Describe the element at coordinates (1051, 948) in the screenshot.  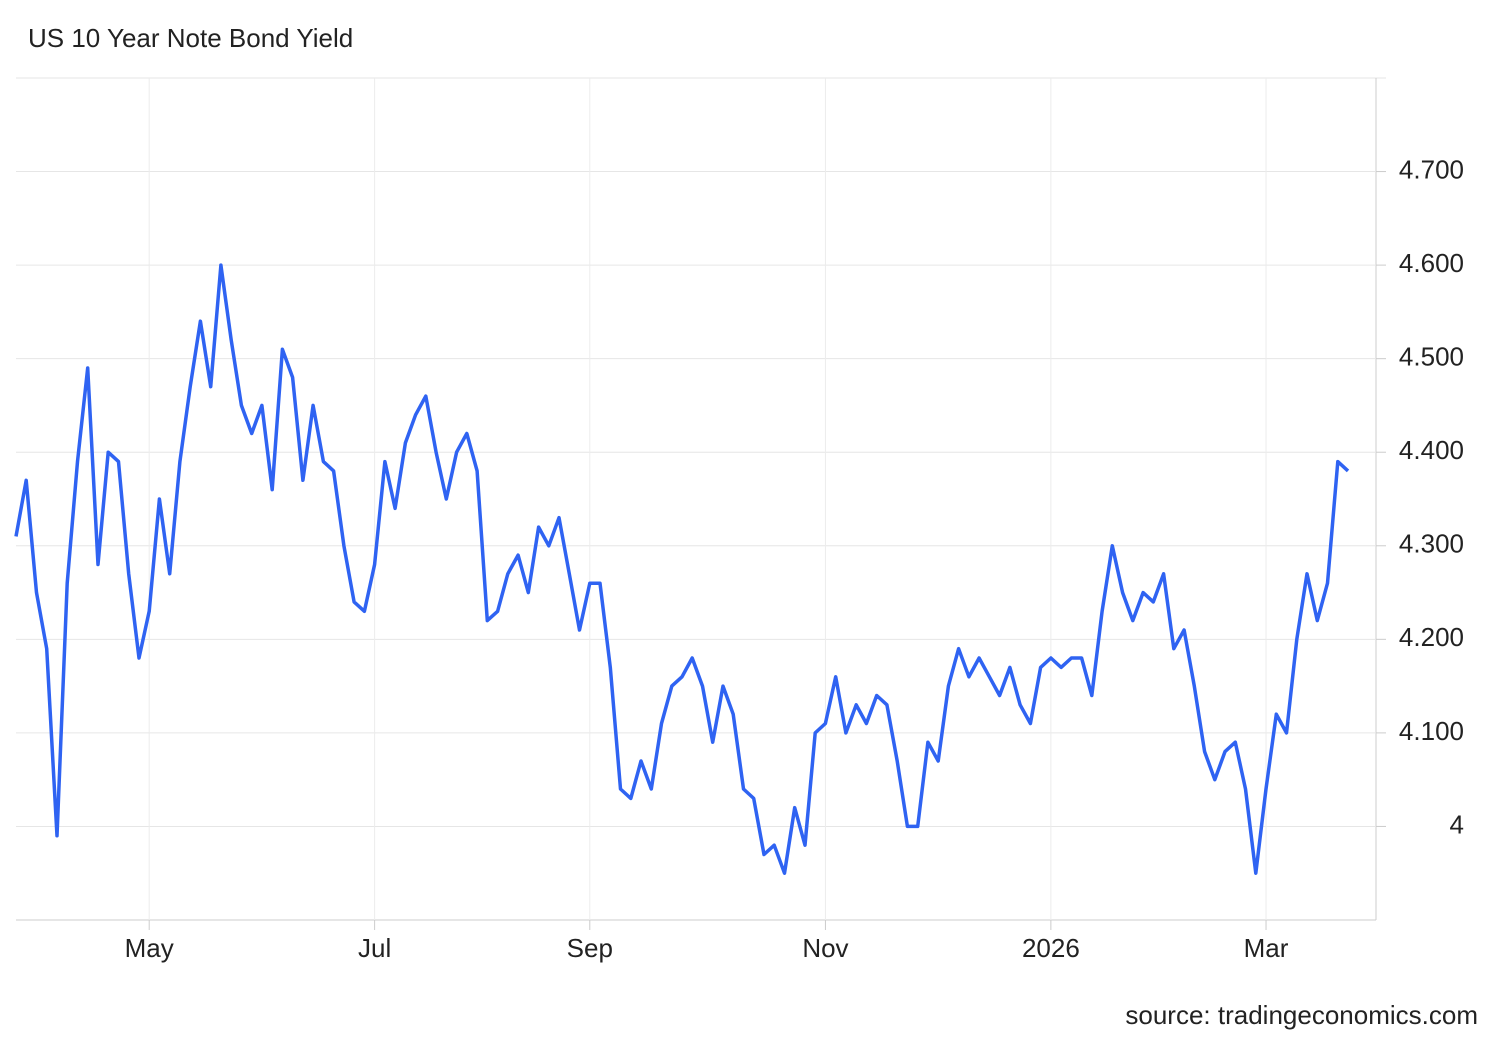
I see `x-tick-label: 2026` at that location.